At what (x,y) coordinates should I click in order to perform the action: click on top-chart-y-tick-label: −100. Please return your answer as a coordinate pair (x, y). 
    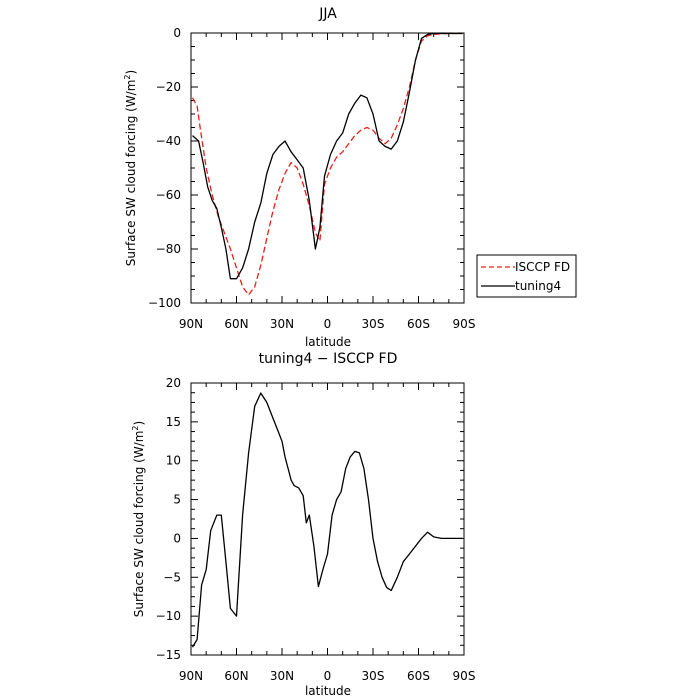
    Looking at the image, I should click on (164, 303).